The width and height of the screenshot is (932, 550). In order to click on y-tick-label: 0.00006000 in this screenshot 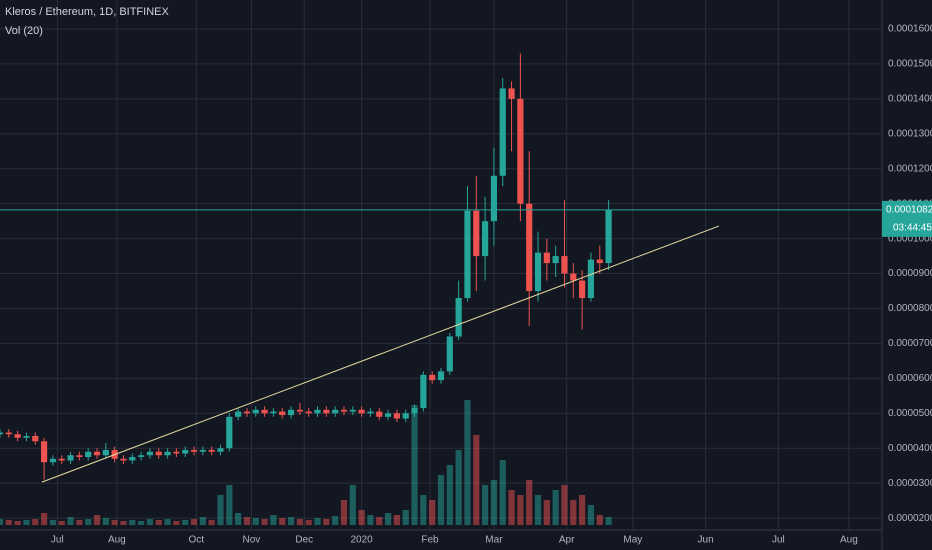, I will do `click(910, 378)`.